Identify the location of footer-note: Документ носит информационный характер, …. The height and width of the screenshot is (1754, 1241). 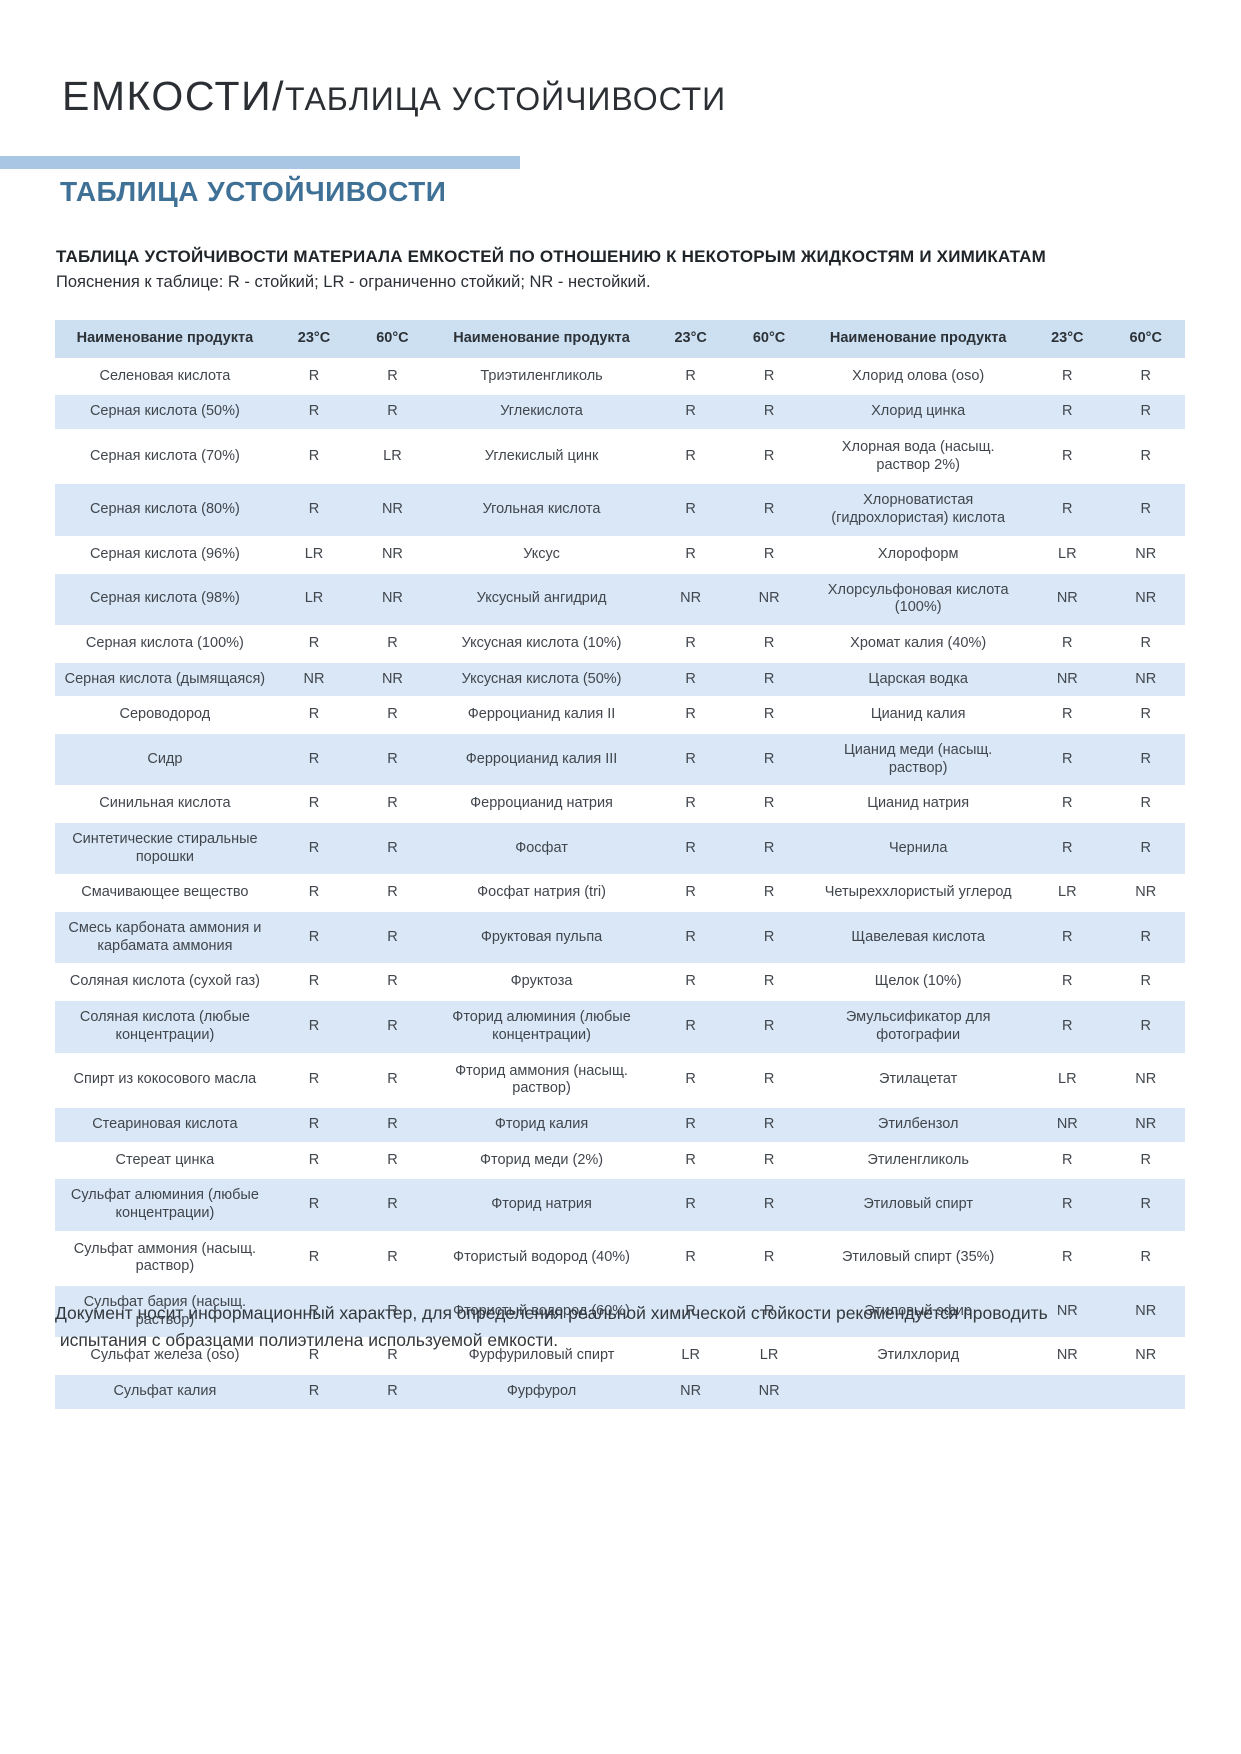
(575, 1327).